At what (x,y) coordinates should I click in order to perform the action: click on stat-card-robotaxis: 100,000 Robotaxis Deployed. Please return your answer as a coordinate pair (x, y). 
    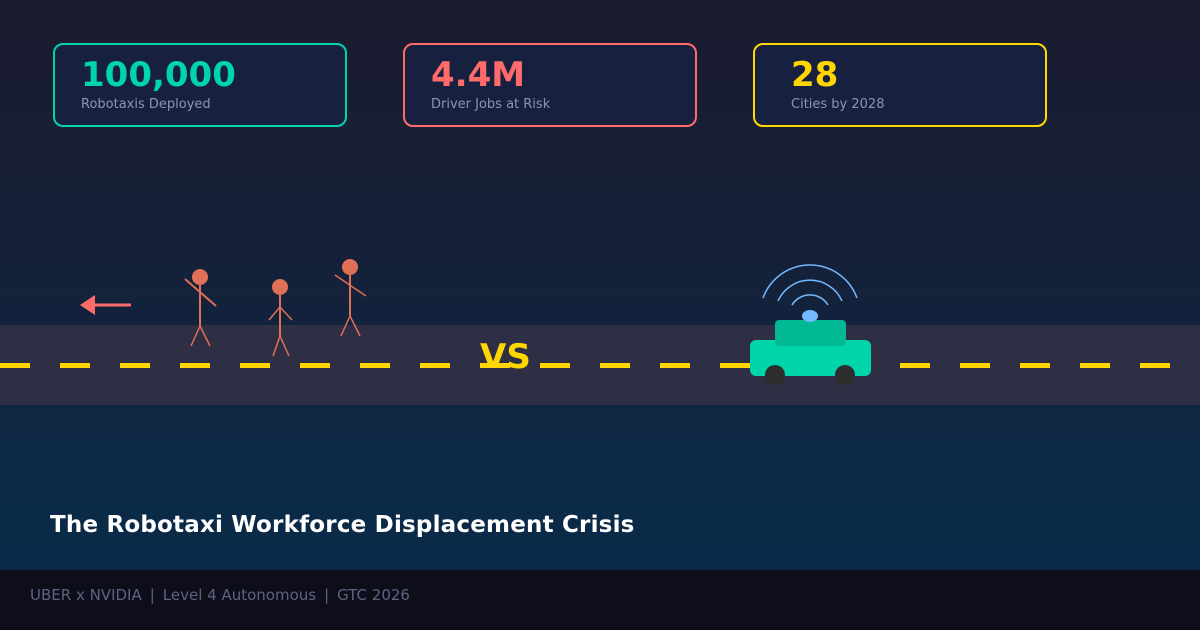
    Looking at the image, I should click on (200, 85).